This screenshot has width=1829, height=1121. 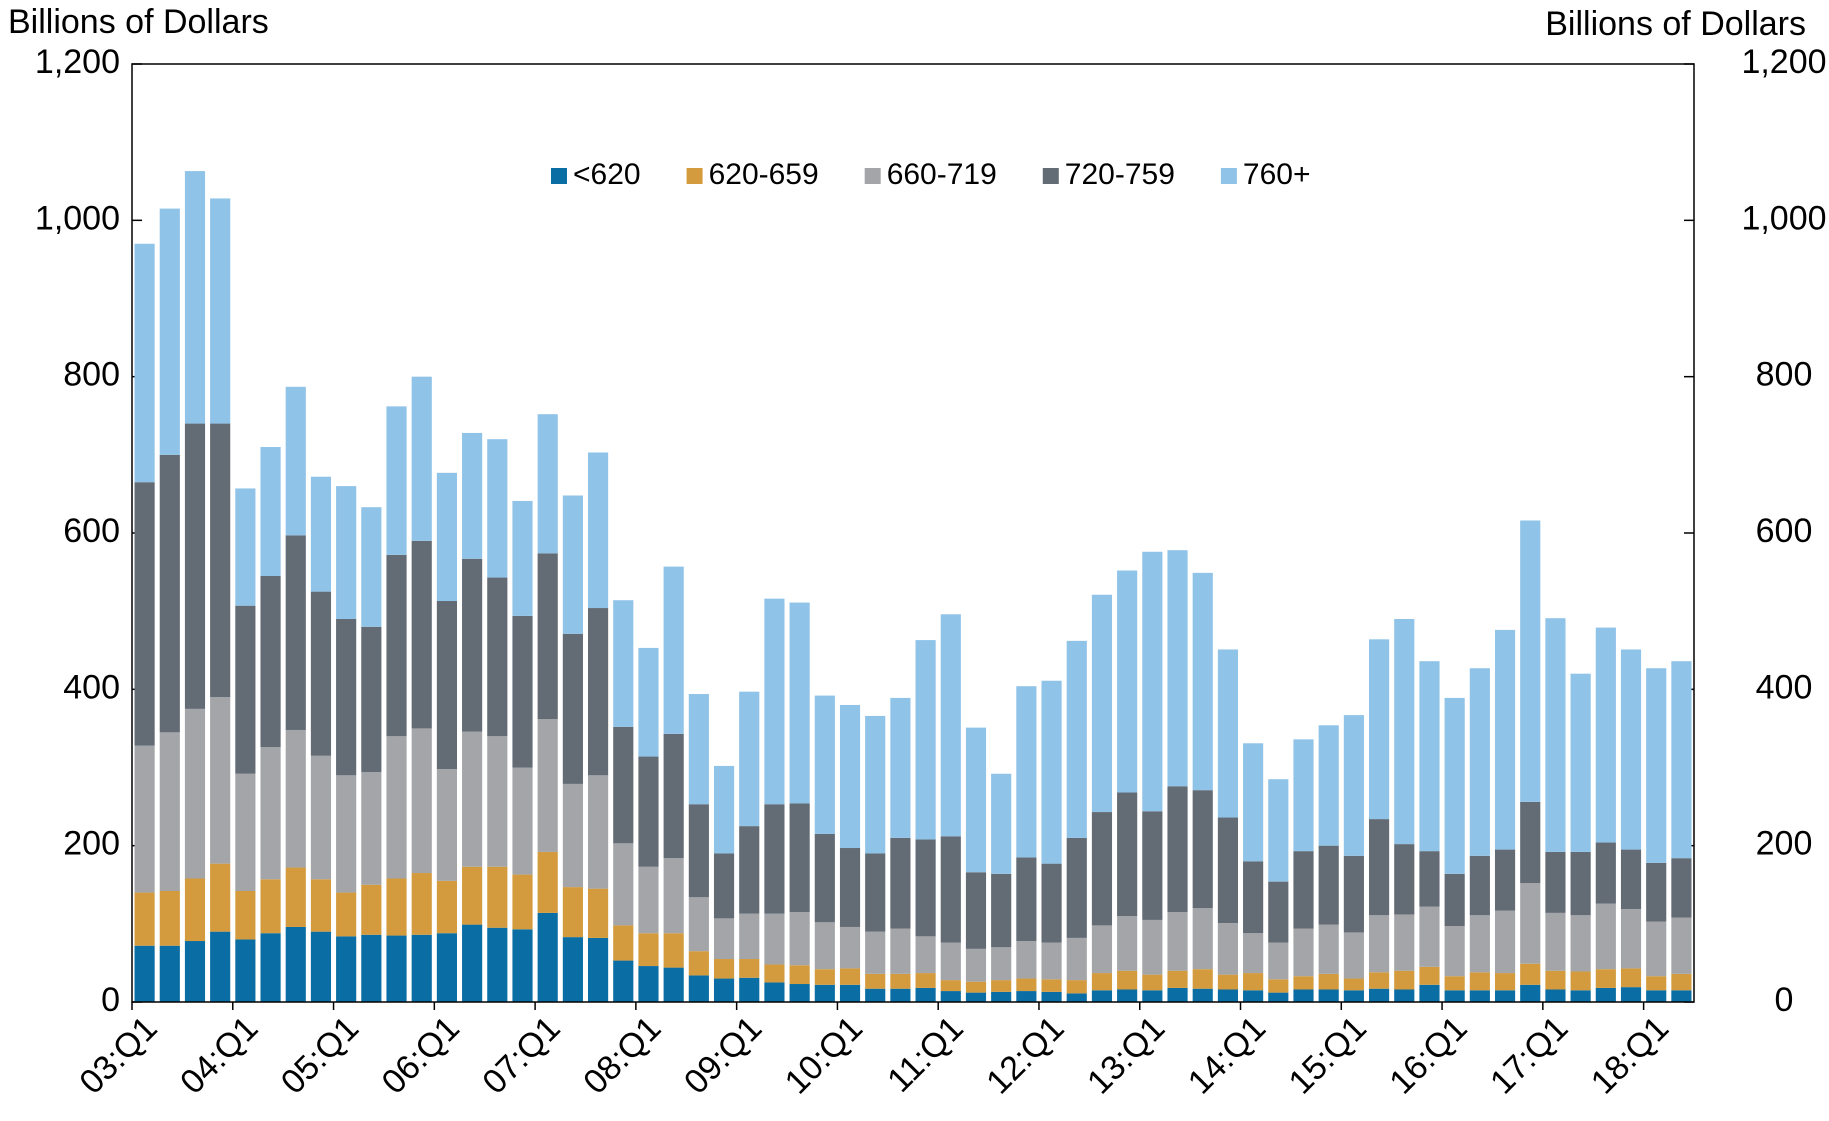 I want to click on y-tick-label: 800, so click(x=91, y=375).